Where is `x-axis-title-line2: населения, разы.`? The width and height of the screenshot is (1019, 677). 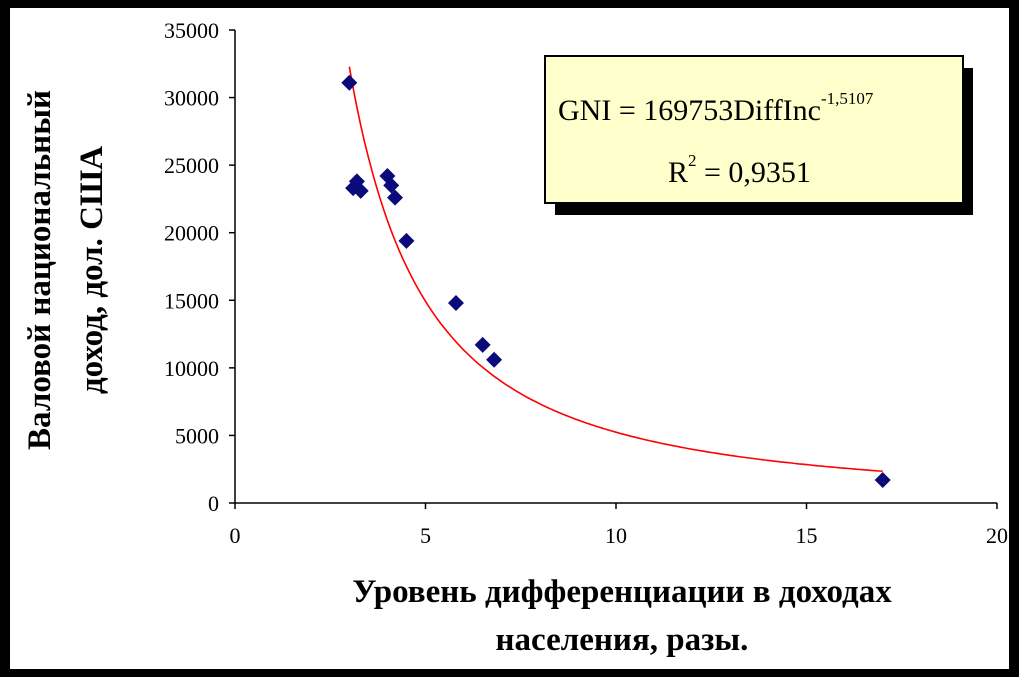 x-axis-title-line2: населения, разы. is located at coordinates (622, 640).